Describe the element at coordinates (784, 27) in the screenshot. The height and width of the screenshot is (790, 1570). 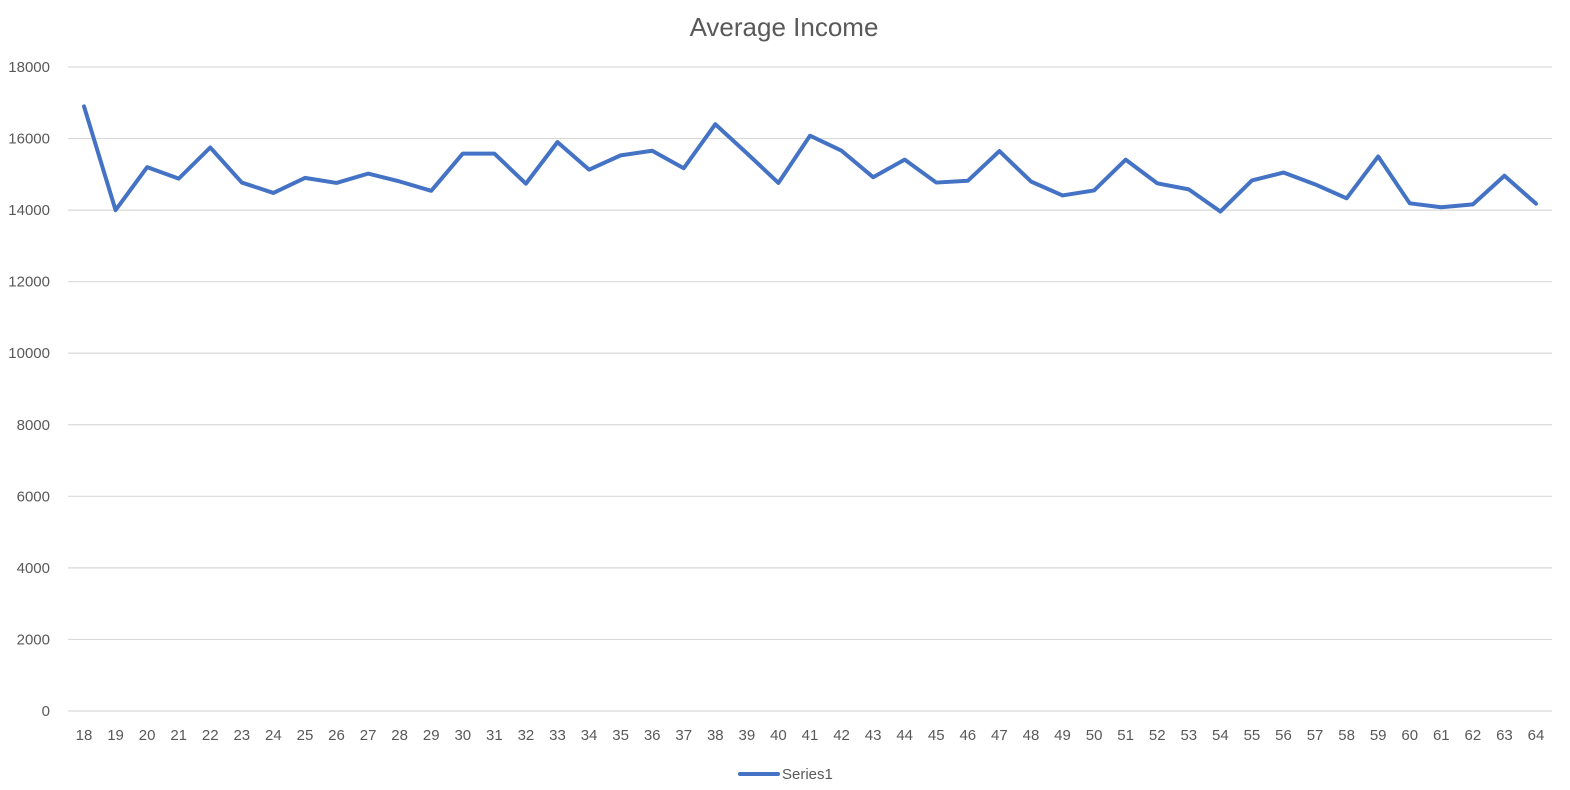
I see `chart-title: Average Income` at that location.